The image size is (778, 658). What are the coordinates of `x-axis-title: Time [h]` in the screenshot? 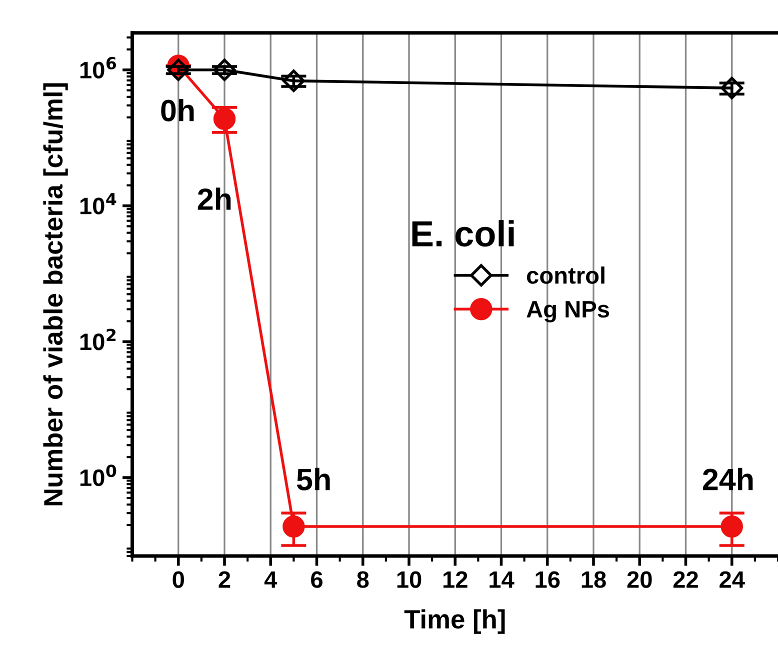 It's located at (454, 621).